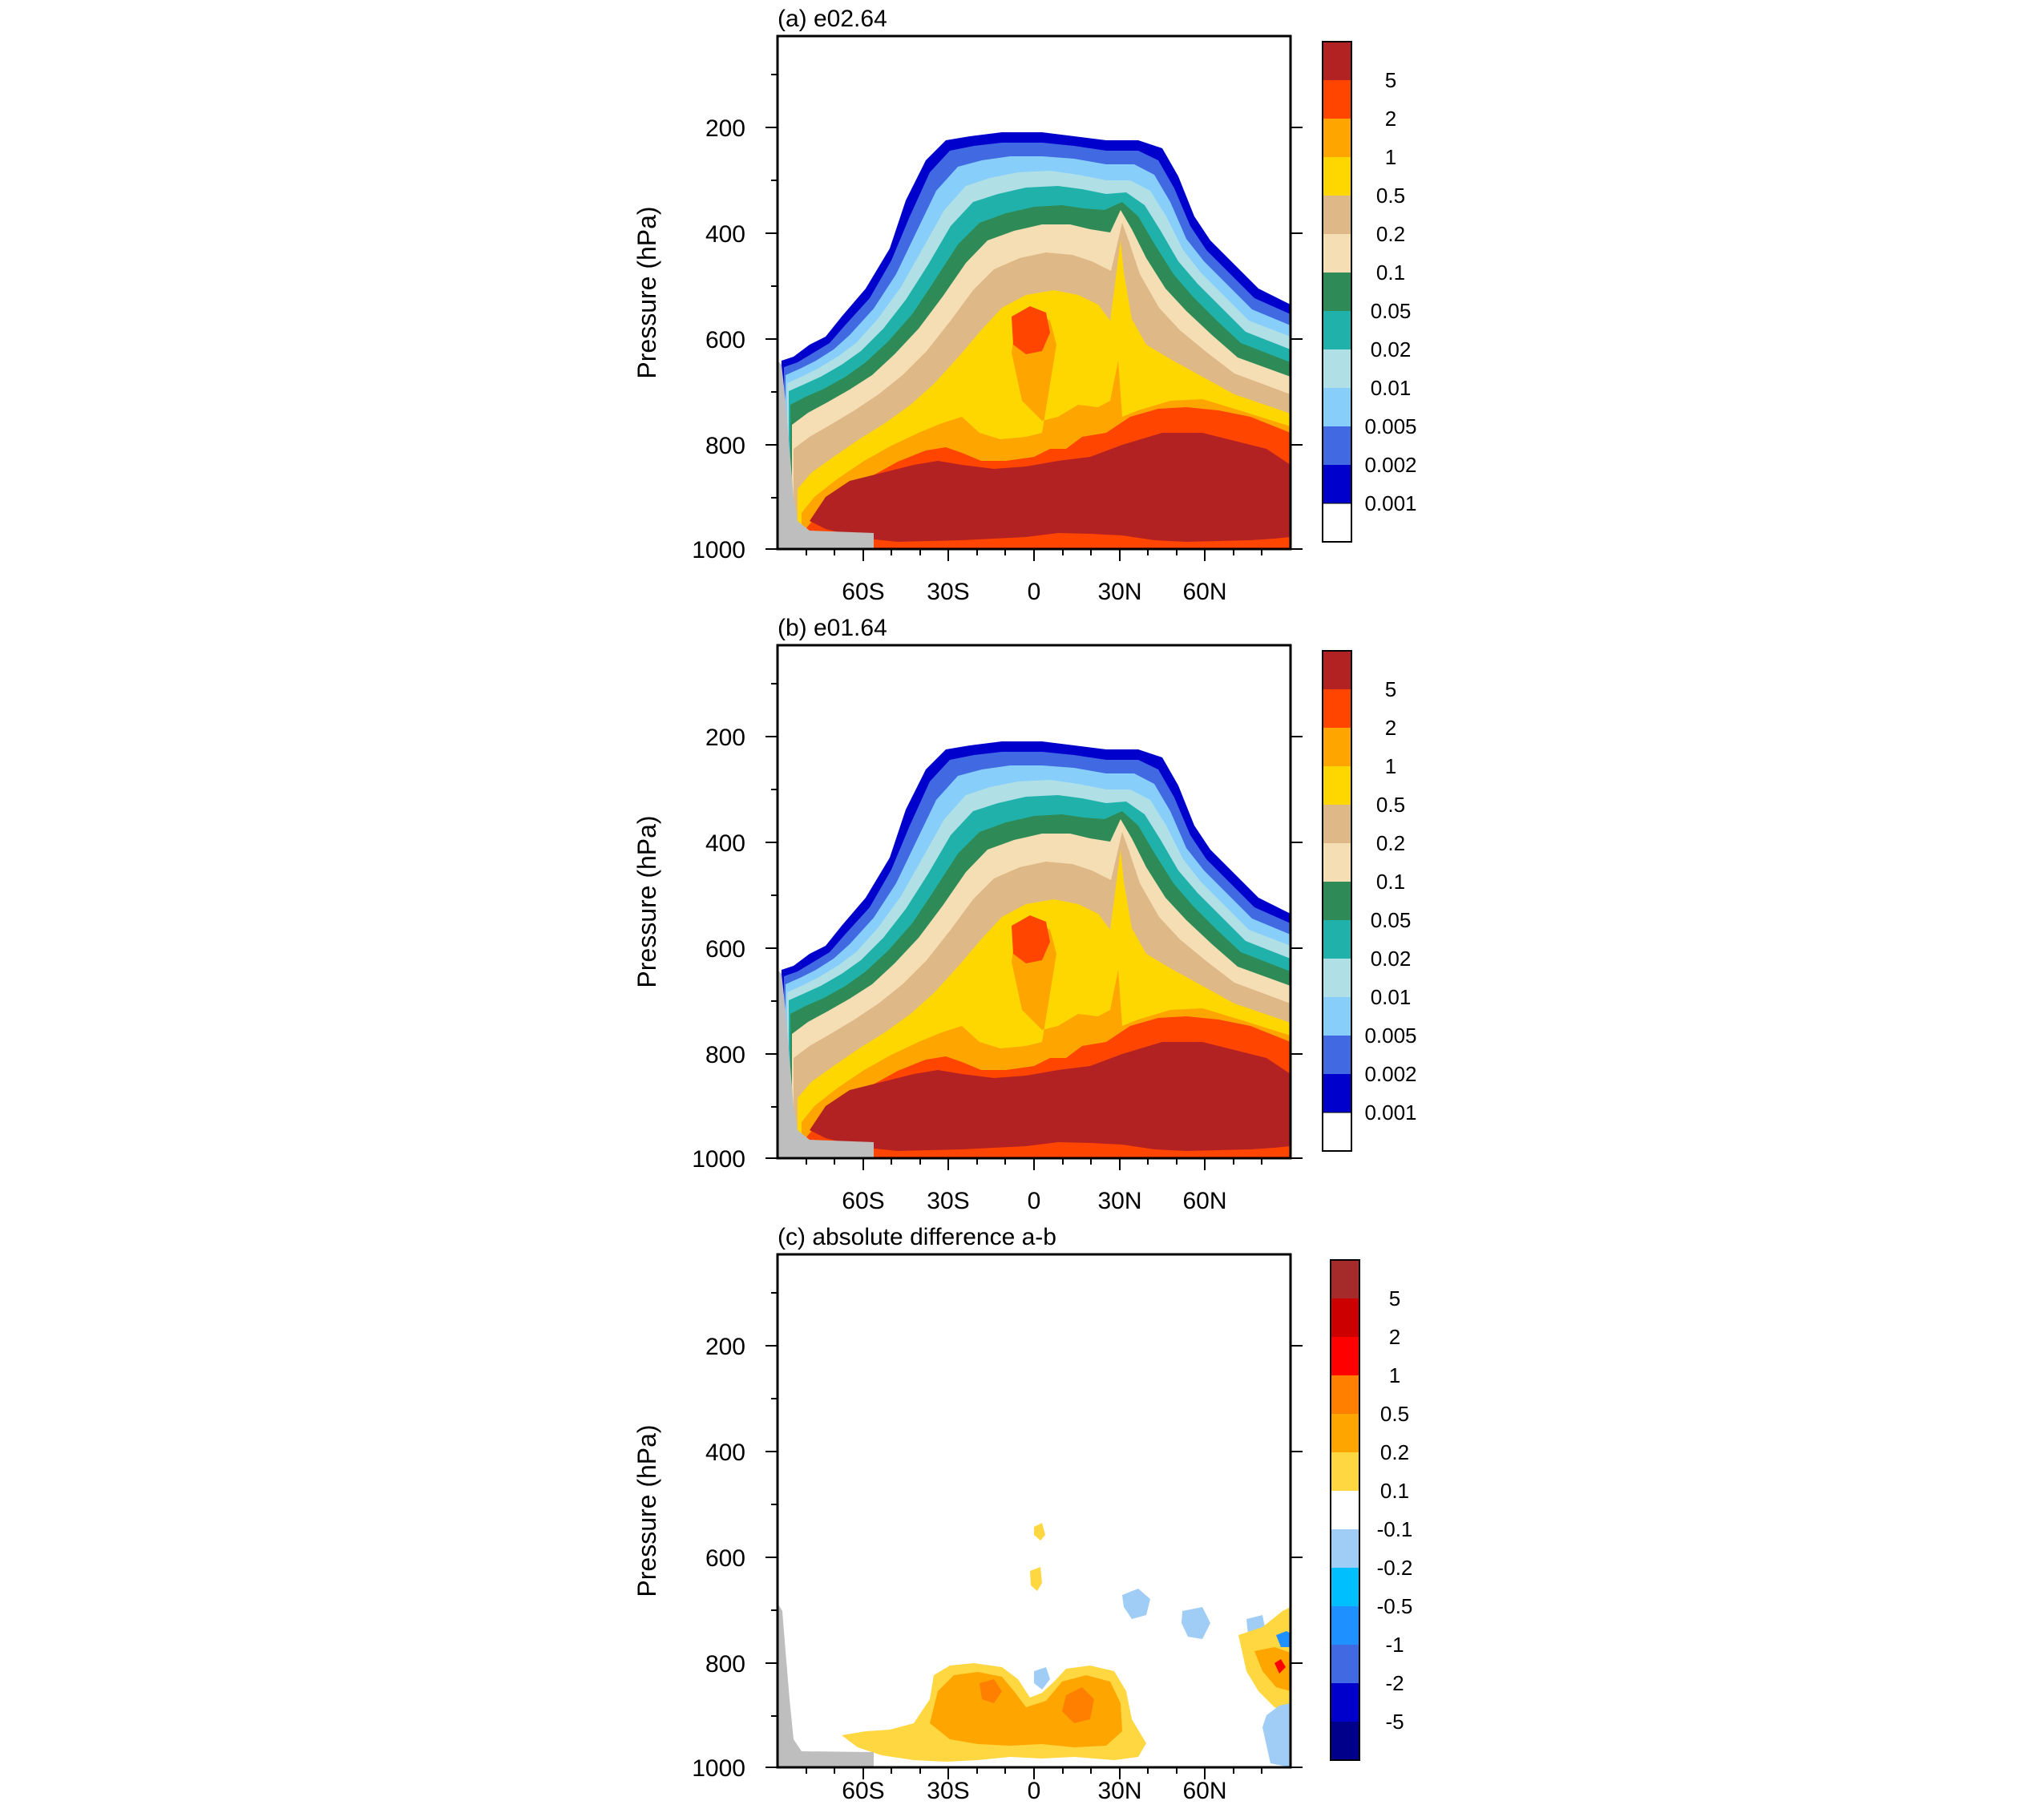 The image size is (2044, 1805). Describe the element at coordinates (1390, 465) in the screenshot. I see `colorbar-label: 0.002` at that location.